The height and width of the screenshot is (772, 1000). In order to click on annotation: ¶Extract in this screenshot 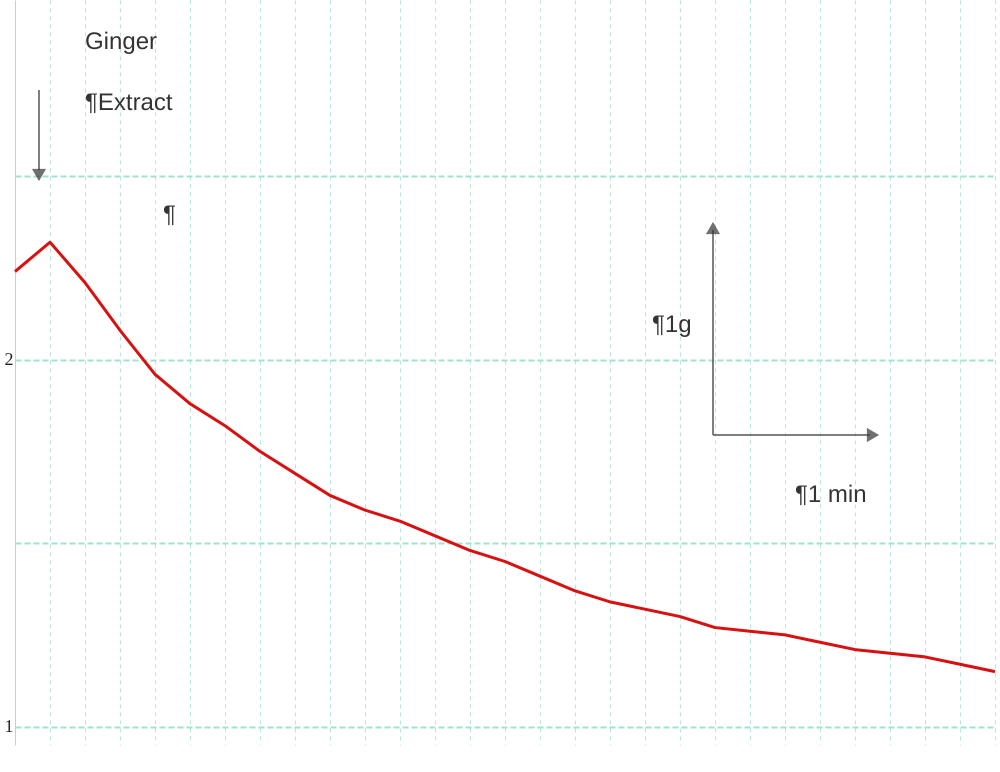, I will do `click(129, 102)`.